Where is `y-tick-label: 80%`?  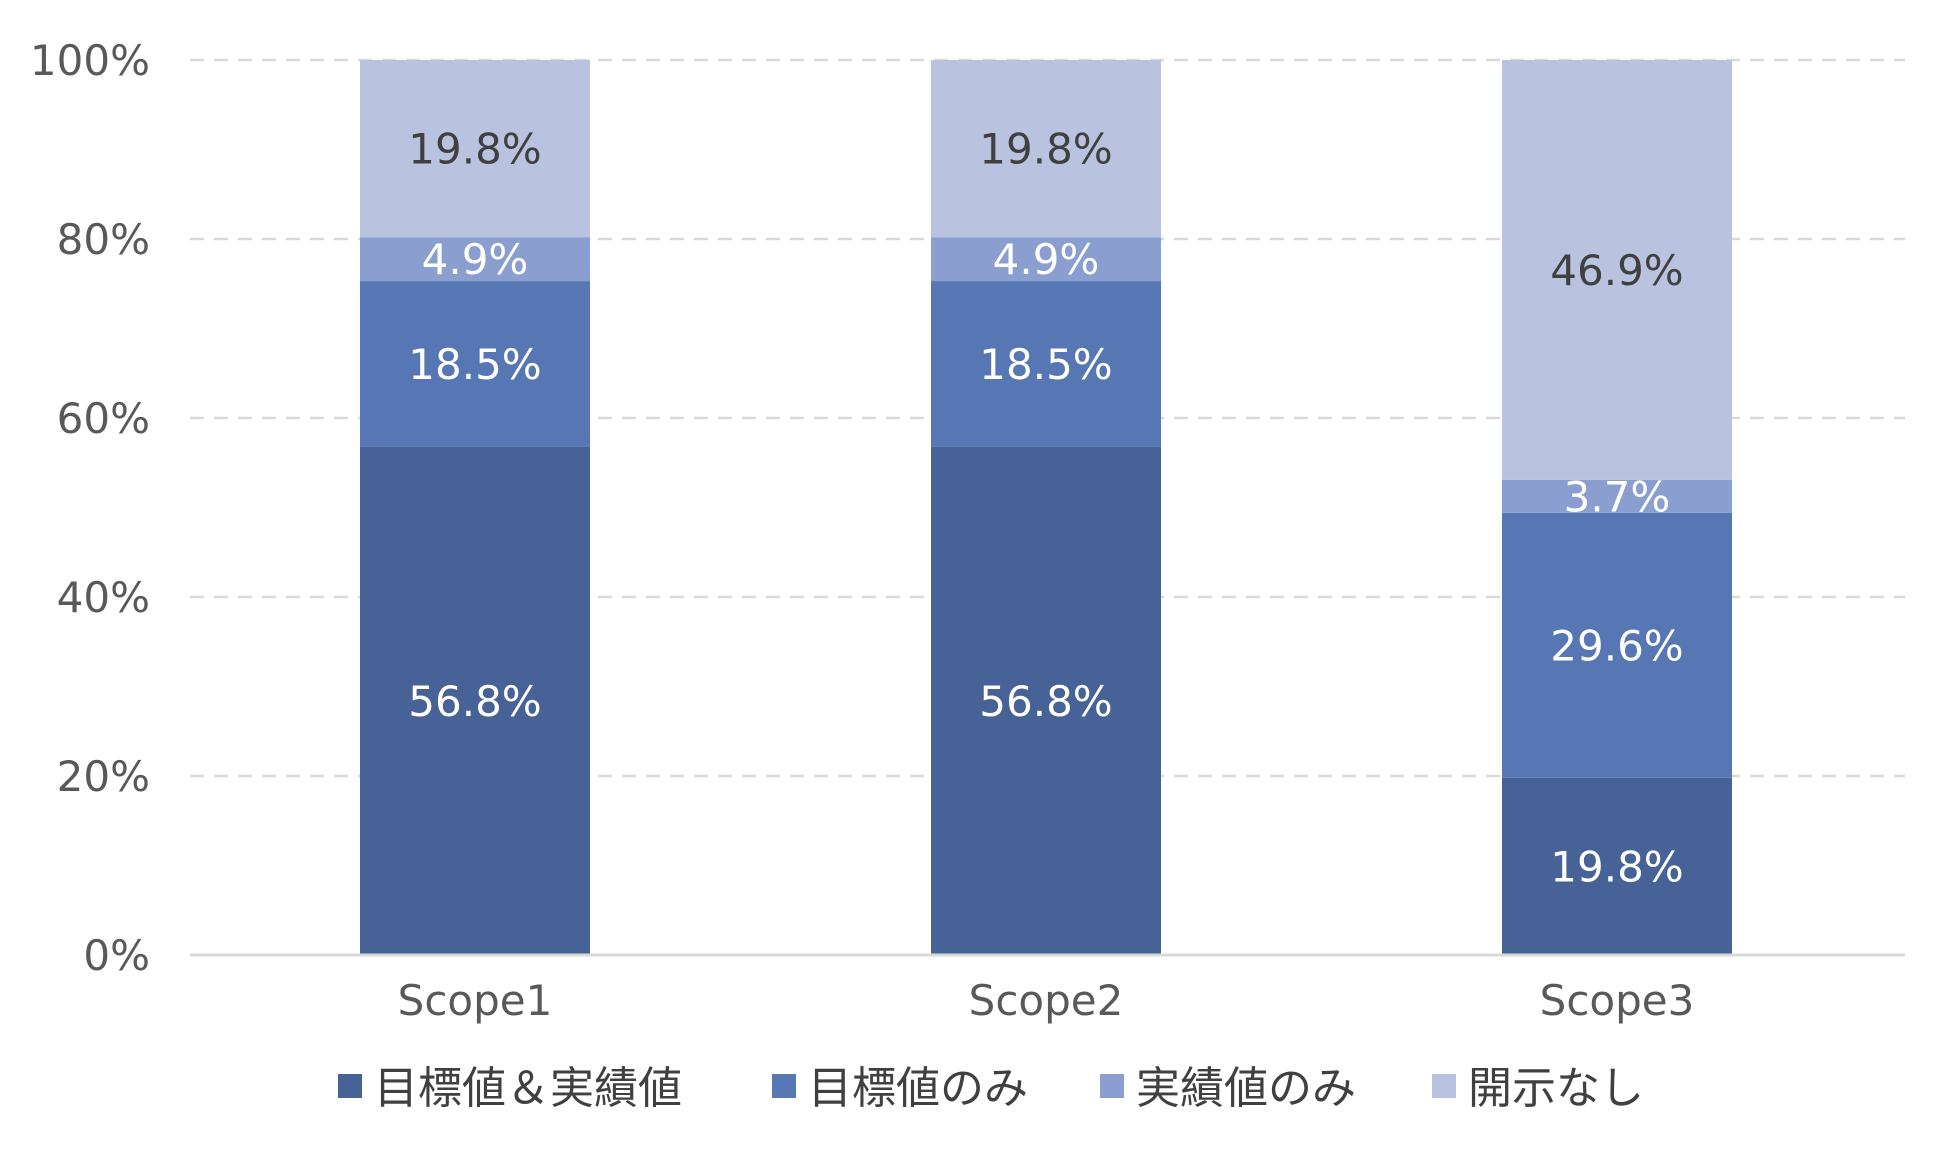
y-tick-label: 80% is located at coordinates (103, 239).